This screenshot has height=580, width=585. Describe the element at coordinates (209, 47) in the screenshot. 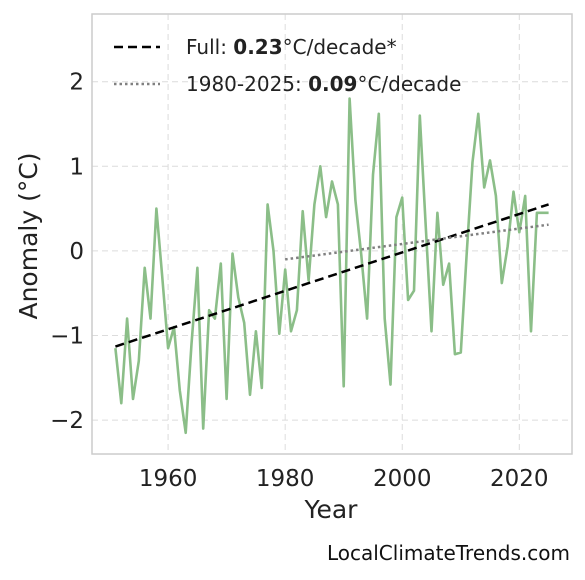

I see `legend-full-prefix: Full:` at that location.